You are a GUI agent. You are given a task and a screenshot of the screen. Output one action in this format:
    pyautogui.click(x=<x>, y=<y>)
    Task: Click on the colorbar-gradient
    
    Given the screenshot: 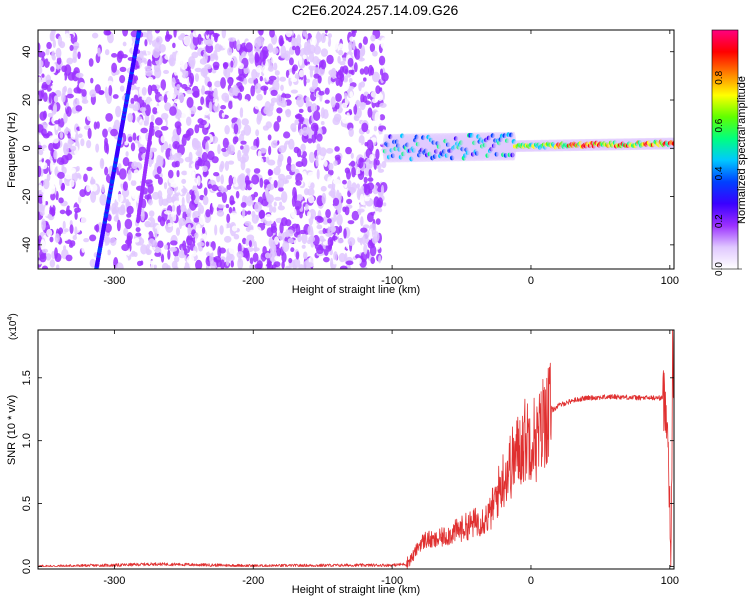 What is the action you would take?
    pyautogui.click(x=725, y=149)
    